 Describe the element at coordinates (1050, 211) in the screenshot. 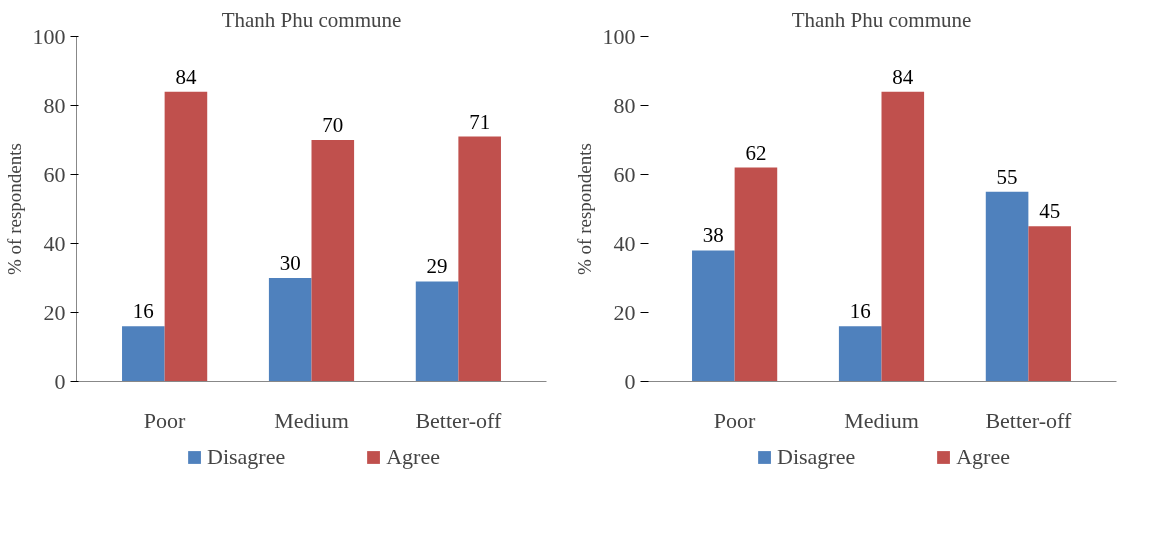

I see `data-label: 45` at that location.